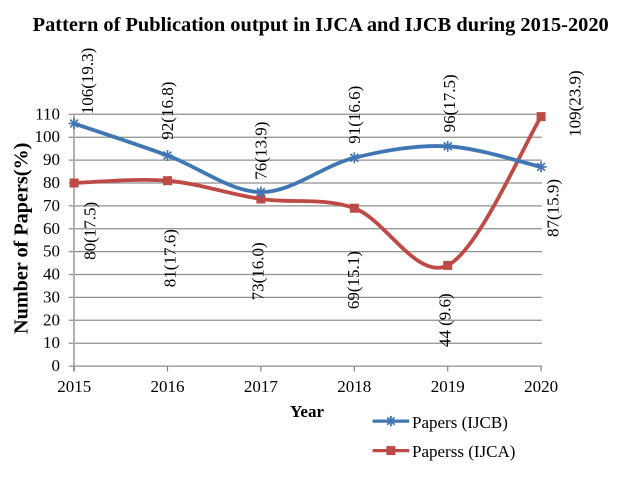 This screenshot has width=640, height=480. I want to click on svg-text: 90, so click(51, 159).